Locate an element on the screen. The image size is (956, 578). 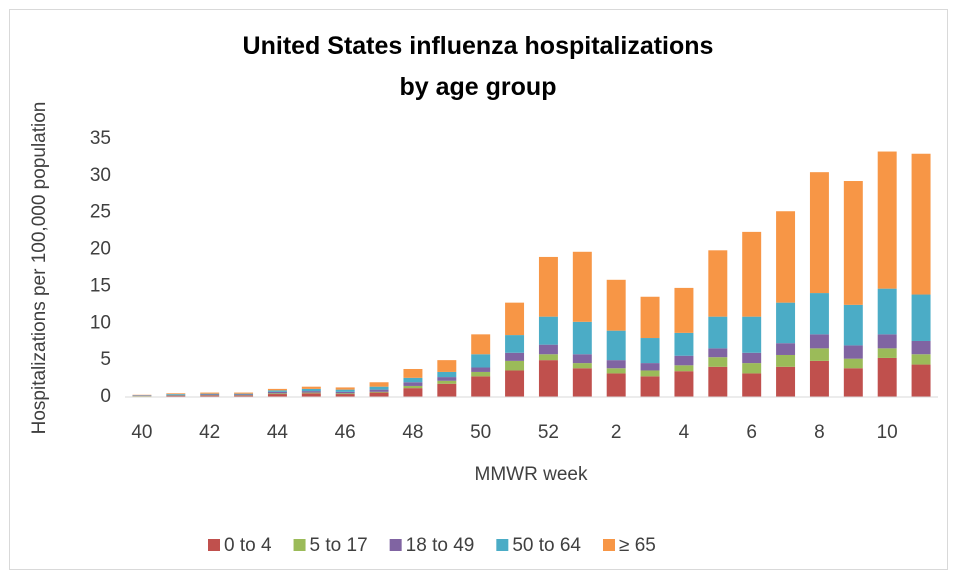
legend-label: ≥ 65 is located at coordinates (637, 545).